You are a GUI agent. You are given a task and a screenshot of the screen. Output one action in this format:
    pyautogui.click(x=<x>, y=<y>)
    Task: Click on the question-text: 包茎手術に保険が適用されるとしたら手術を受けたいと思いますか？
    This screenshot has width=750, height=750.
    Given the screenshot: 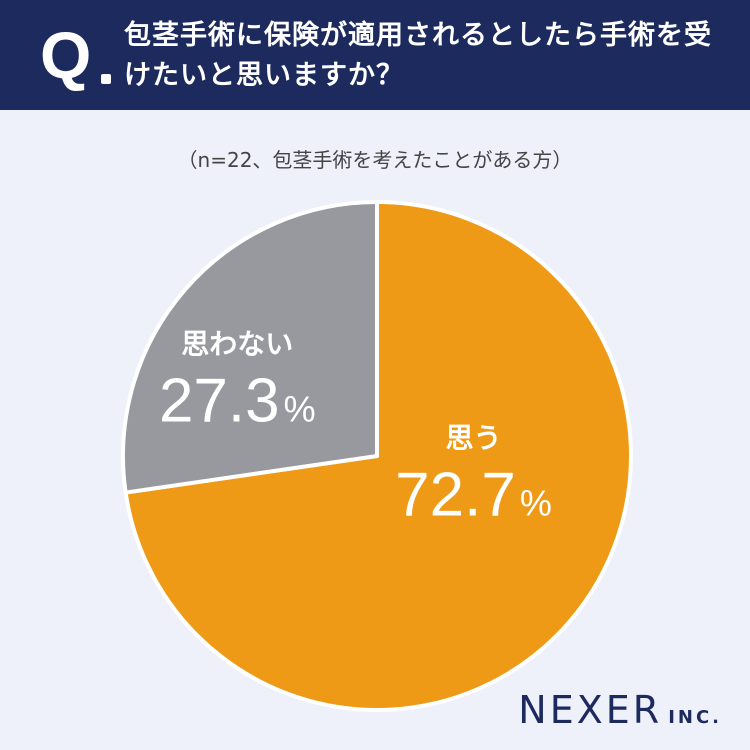 What is the action you would take?
    pyautogui.click(x=418, y=55)
    